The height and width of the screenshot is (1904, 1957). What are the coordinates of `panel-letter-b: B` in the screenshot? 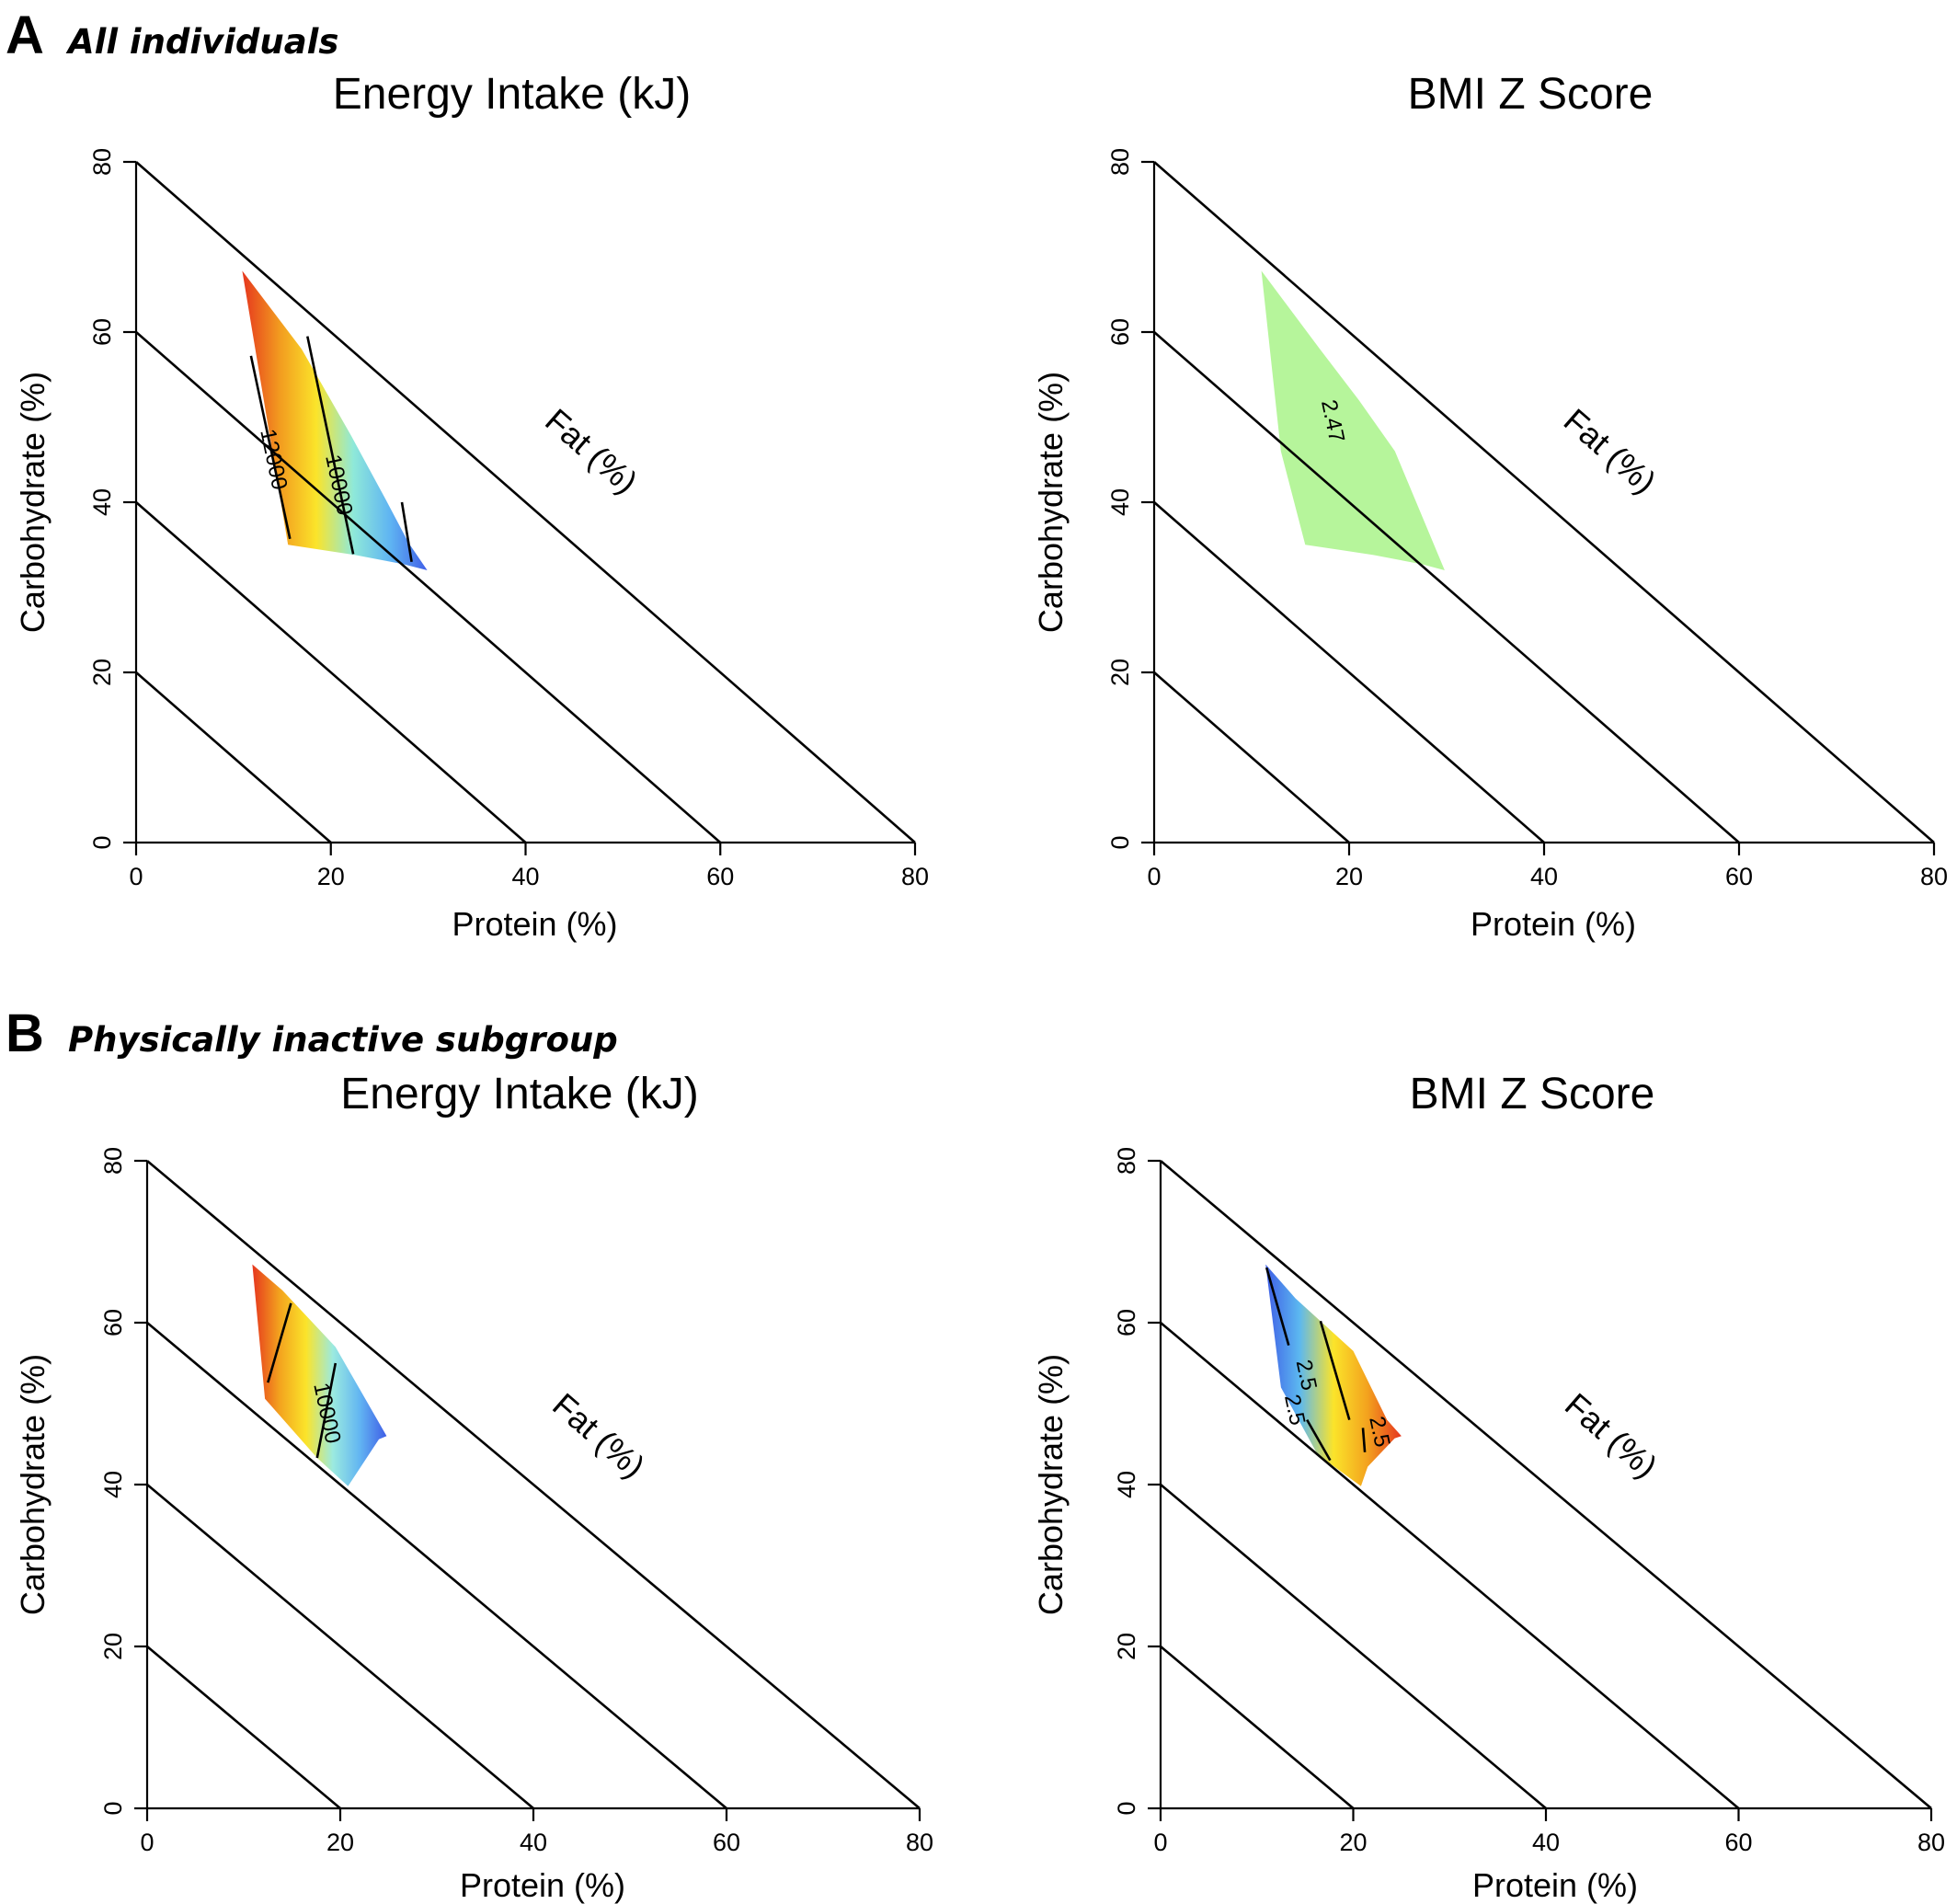 It's located at (25, 1033).